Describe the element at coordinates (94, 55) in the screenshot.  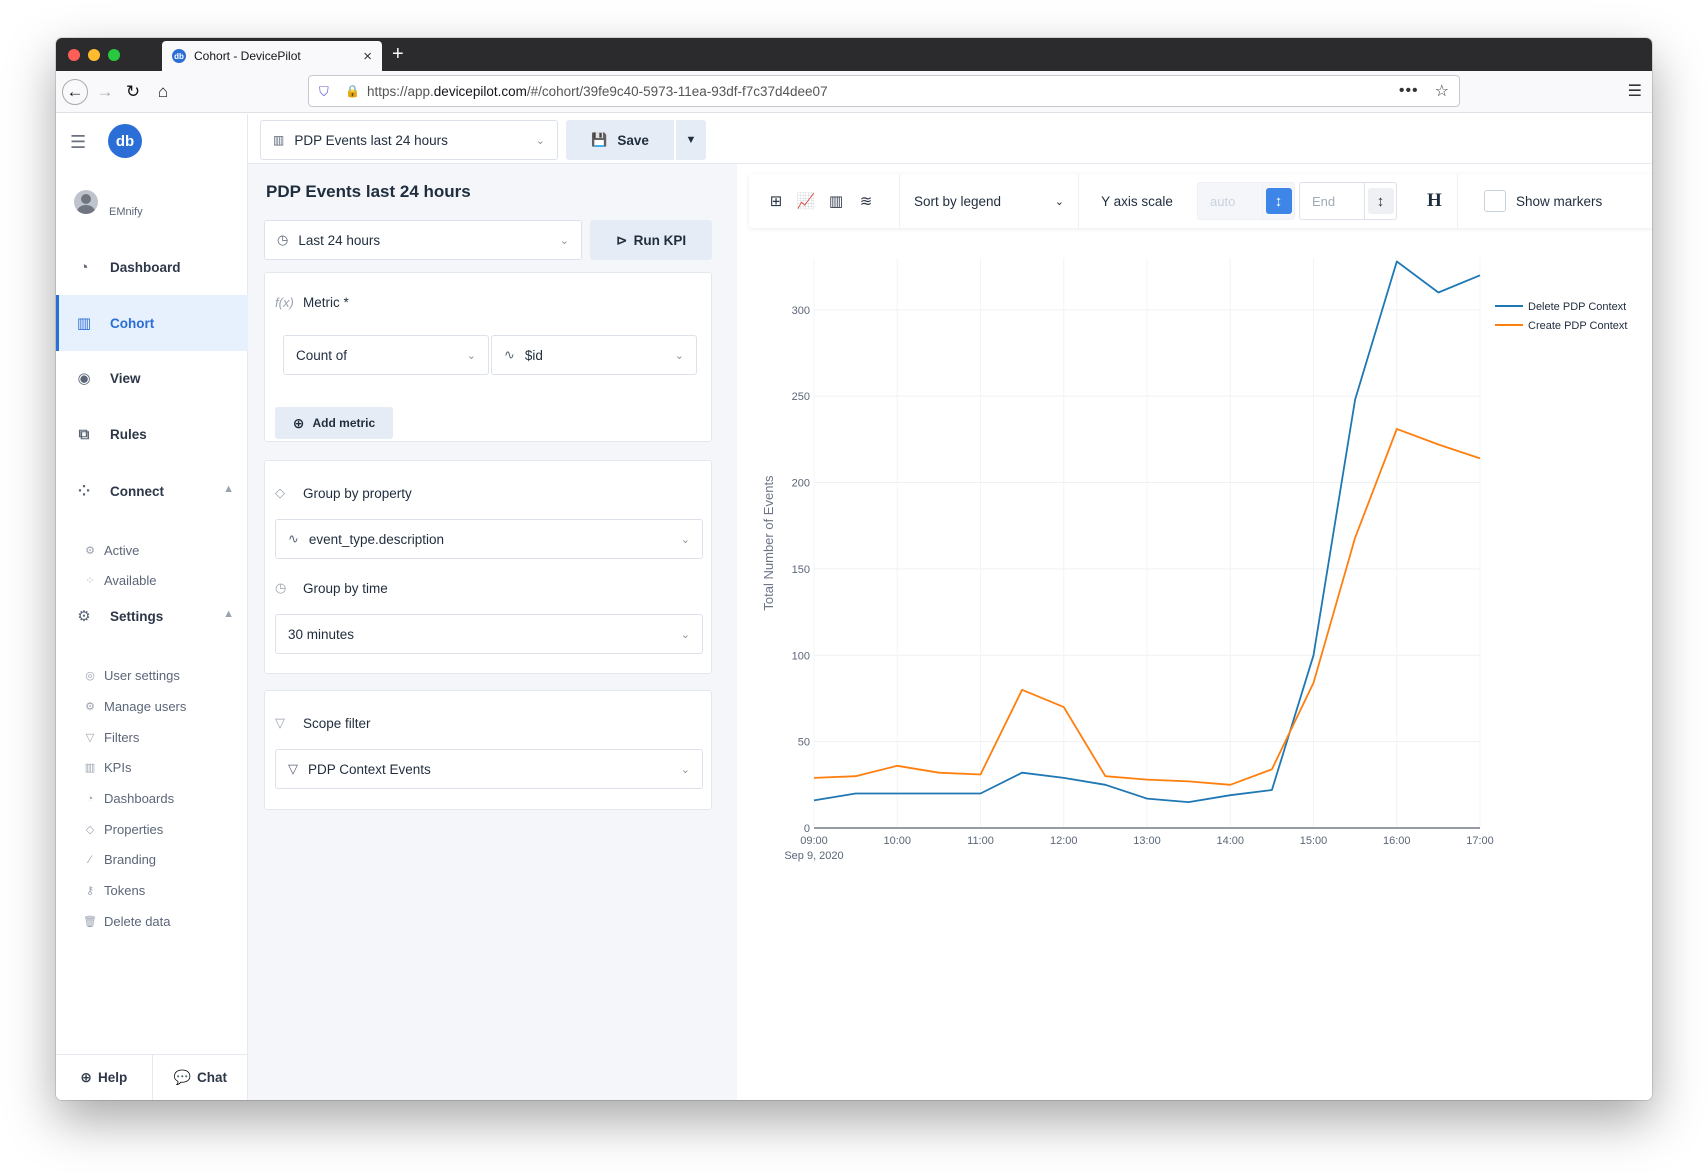
I see `minimize-window-button` at that location.